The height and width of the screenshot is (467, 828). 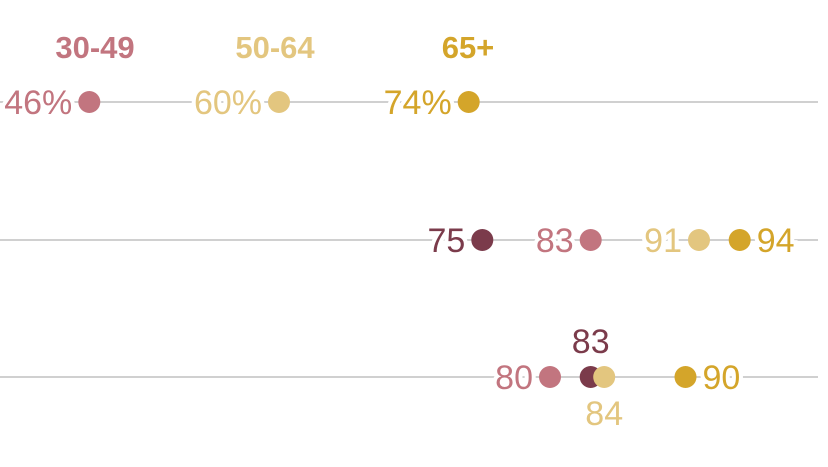 I want to click on chart-row-1: 46% 60% 74%, so click(x=409, y=103).